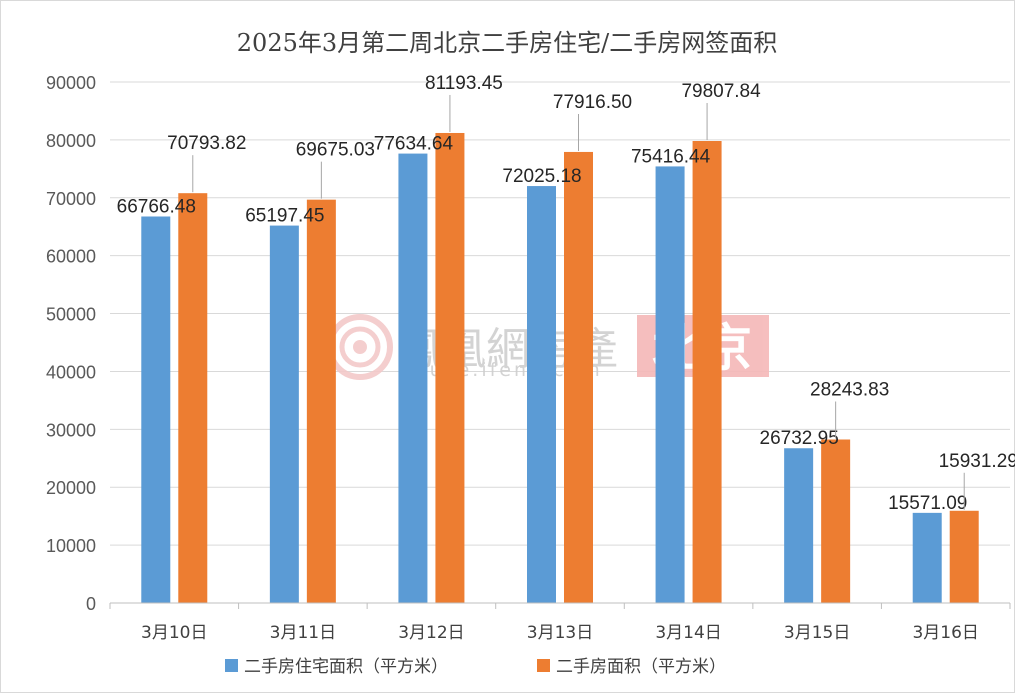 The image size is (1015, 693). What do you see at coordinates (71, 488) in the screenshot?
I see `y-tick-label: 20000` at bounding box center [71, 488].